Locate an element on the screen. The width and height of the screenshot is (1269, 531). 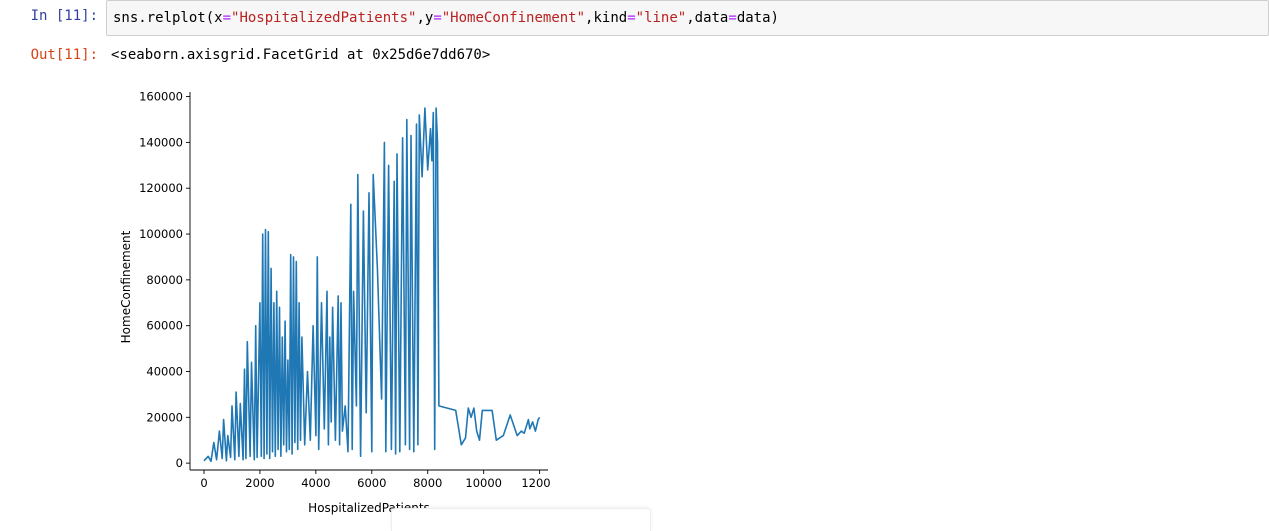
code-token-arg: ,y is located at coordinates (425, 18).